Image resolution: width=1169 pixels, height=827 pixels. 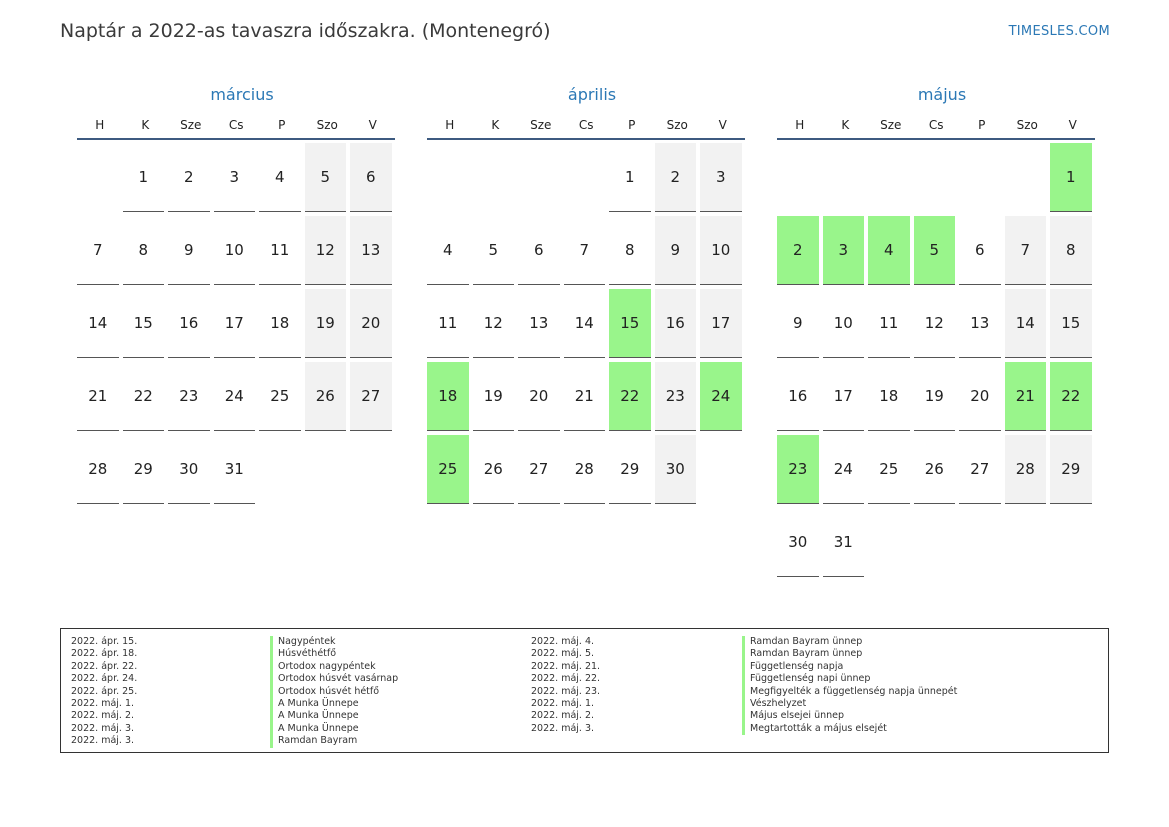 I want to click on day-cell: 22, so click(x=145, y=398).